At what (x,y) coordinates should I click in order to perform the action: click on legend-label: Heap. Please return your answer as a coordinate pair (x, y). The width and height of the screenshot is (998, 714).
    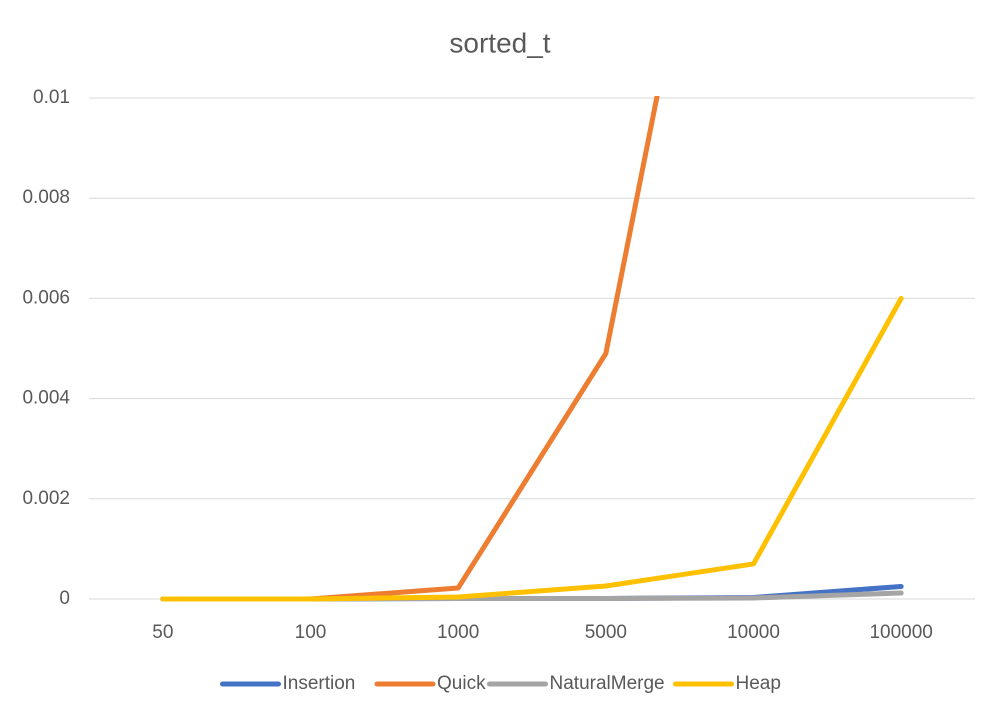
    Looking at the image, I should click on (758, 683).